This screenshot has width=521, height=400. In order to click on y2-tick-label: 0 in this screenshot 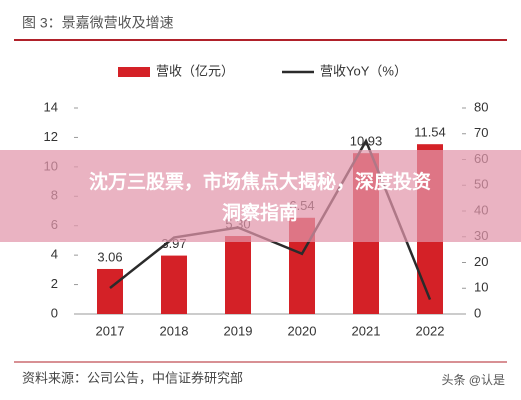, I will do `click(477, 312)`.